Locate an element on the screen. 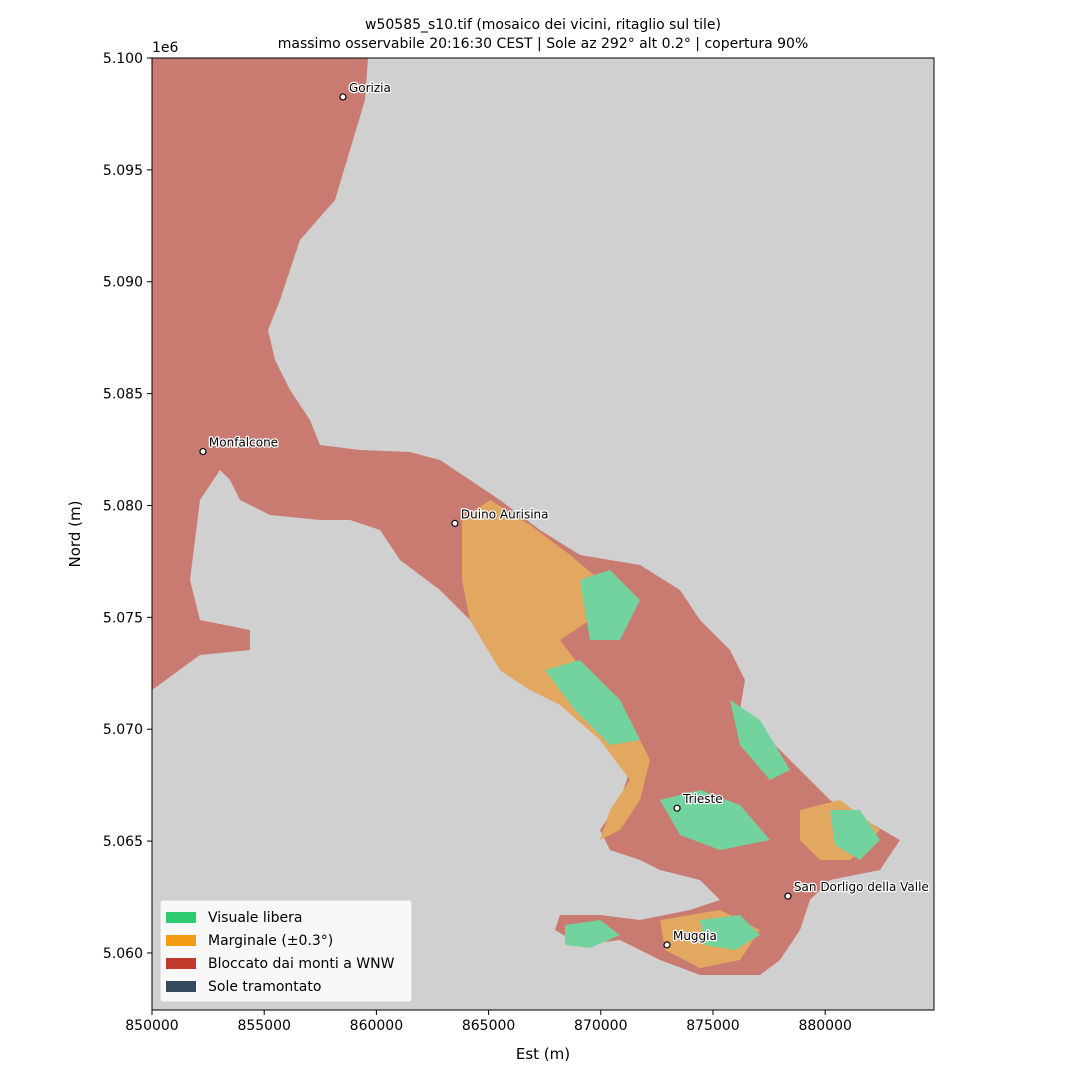 The height and width of the screenshot is (1084, 1080). x-tick-label: 875000 is located at coordinates (712, 1026).